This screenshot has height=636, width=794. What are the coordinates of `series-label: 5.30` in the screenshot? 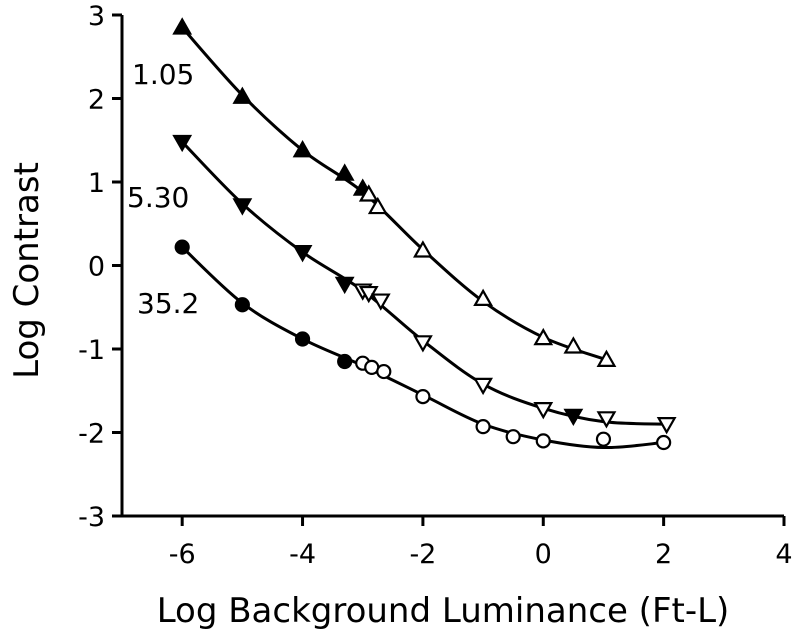 It's located at (158, 197).